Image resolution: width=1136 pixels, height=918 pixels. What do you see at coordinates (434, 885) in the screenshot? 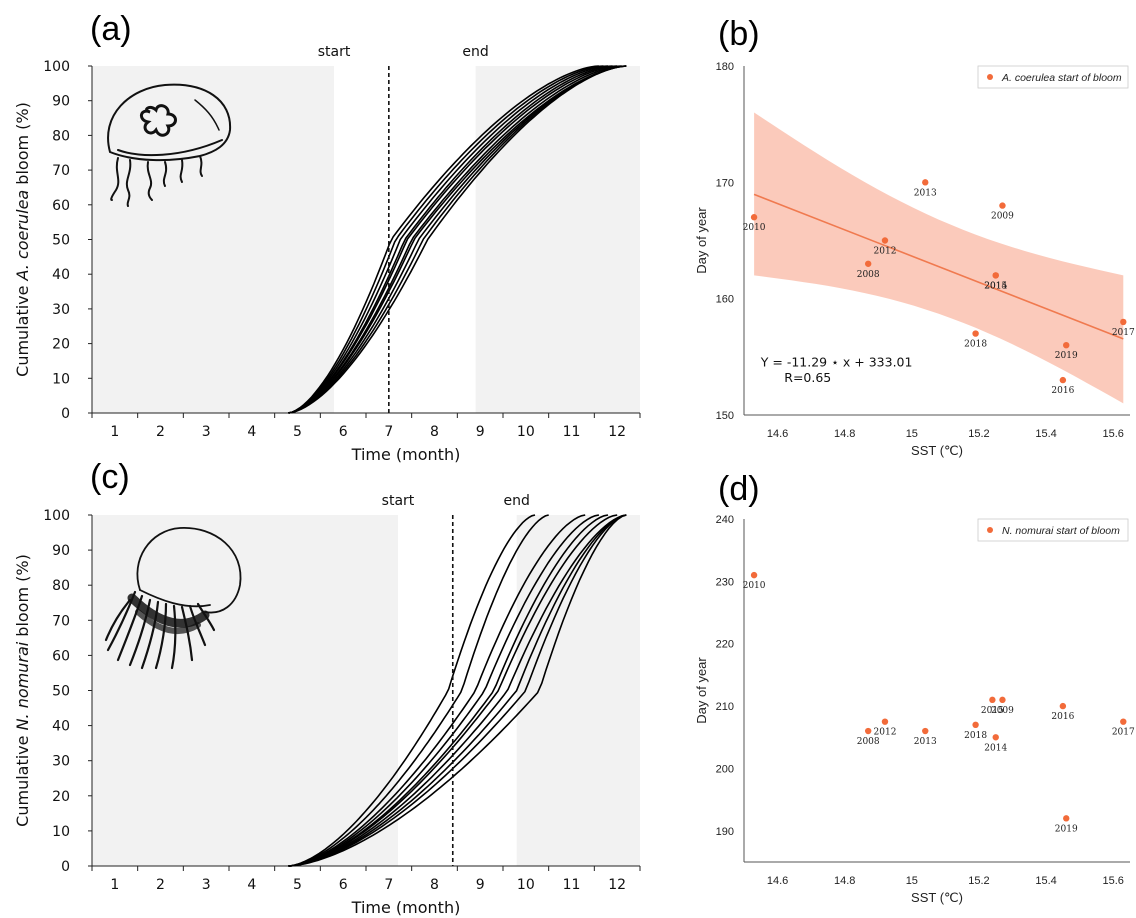
I see `x-tick-label: 8` at bounding box center [434, 885].